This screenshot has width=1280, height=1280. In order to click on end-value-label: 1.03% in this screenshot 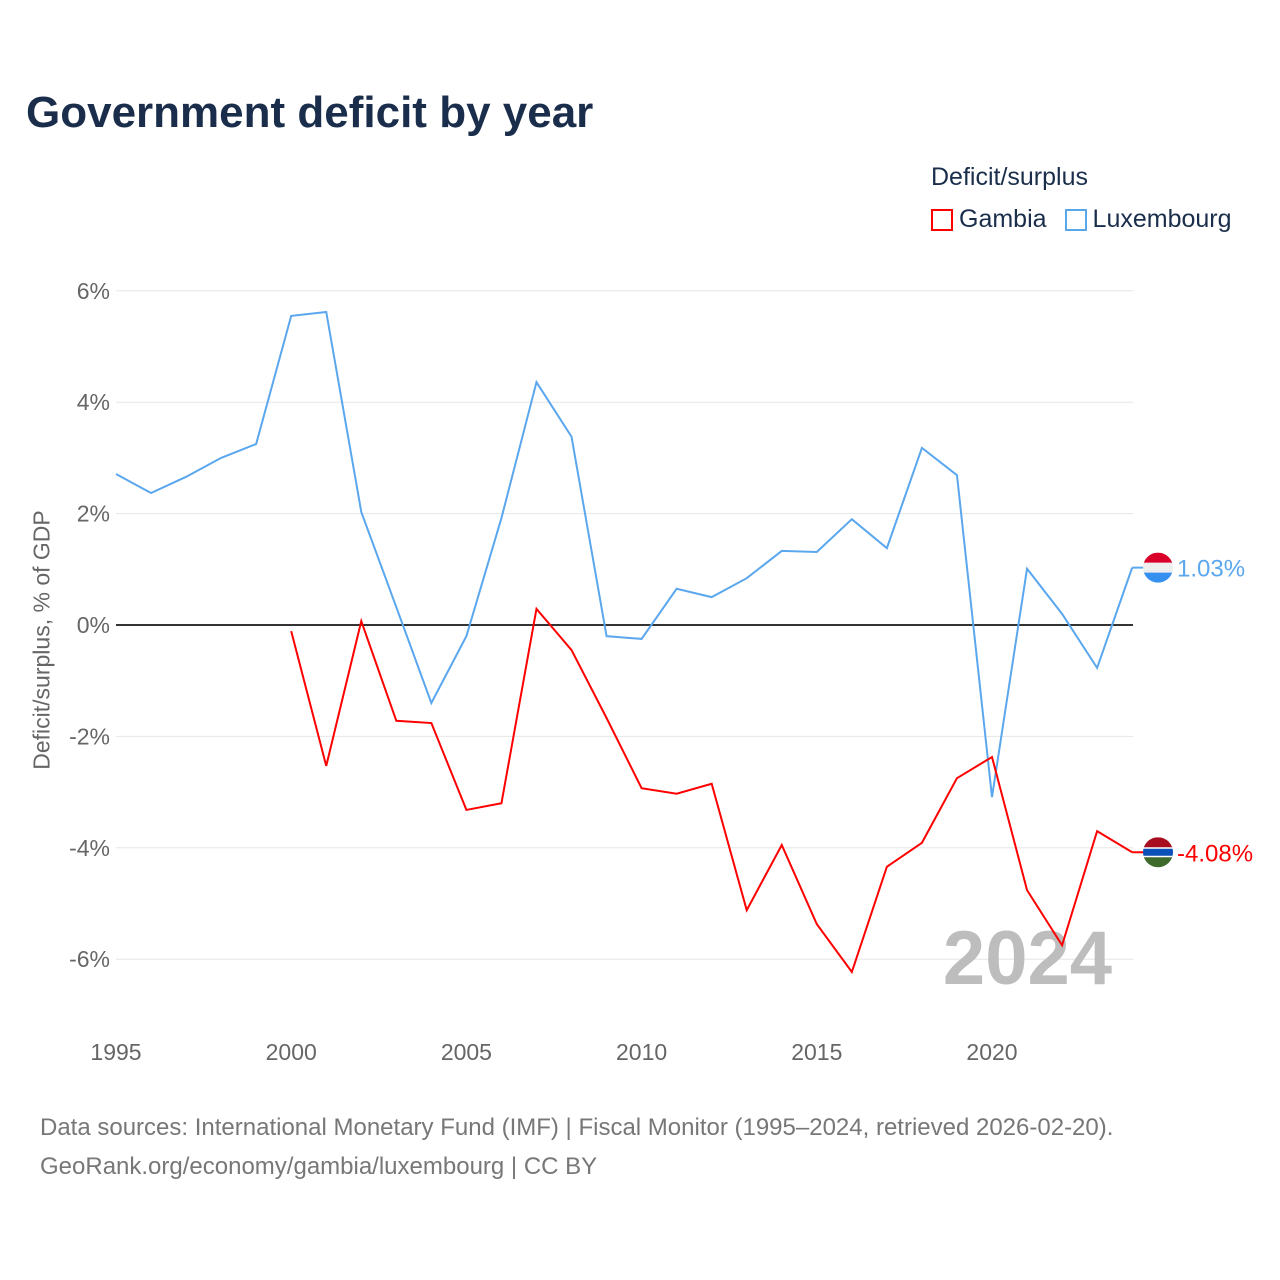, I will do `click(1211, 569)`.